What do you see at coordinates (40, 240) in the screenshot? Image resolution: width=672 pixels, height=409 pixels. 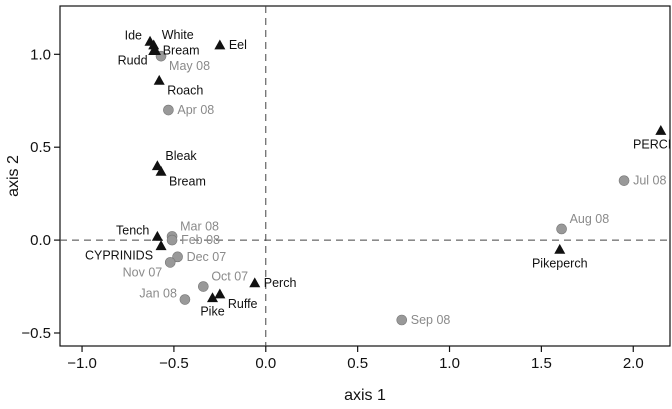 I see `y-tick-label: 0.0` at bounding box center [40, 240].